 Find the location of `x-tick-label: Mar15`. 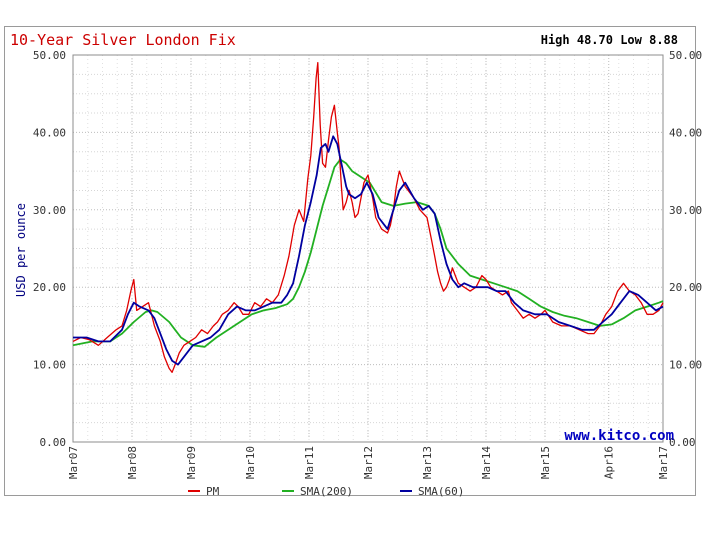

x-tick-label: Mar15 is located at coordinates (545, 462).